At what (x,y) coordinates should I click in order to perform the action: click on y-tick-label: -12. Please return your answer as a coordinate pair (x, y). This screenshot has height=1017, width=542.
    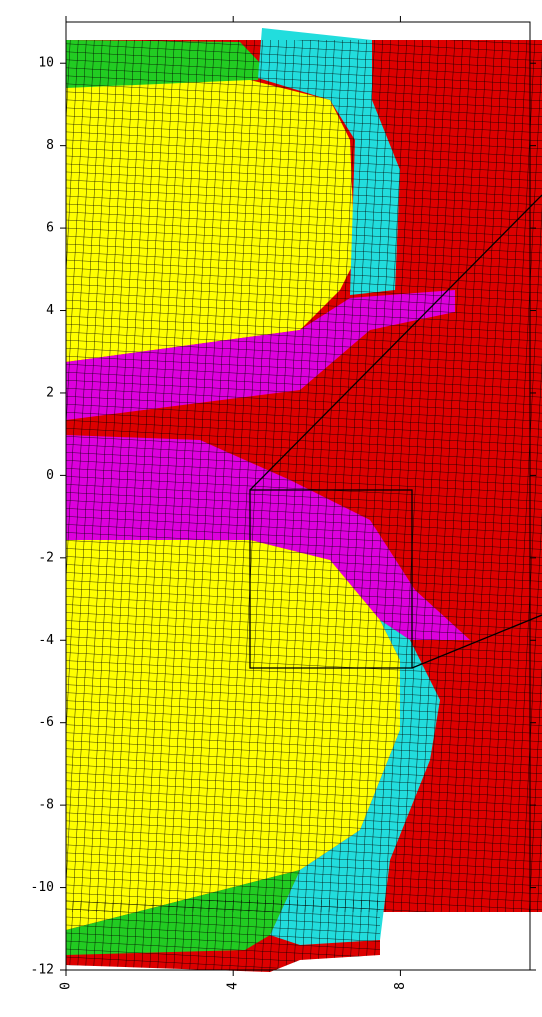
    Looking at the image, I should click on (42, 970).